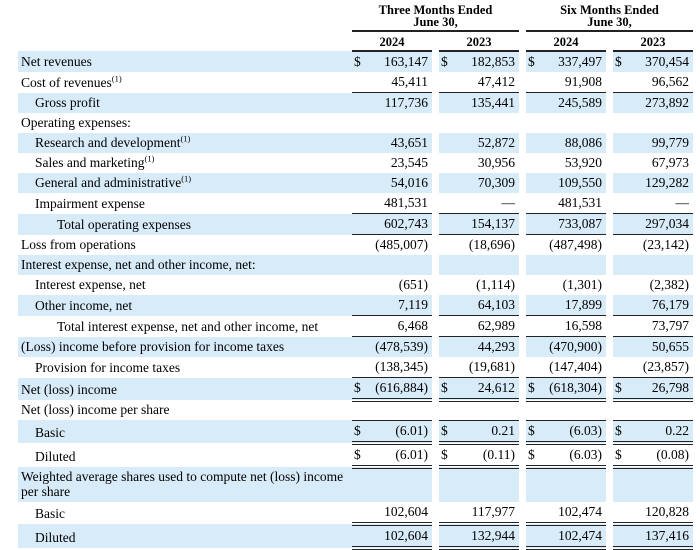 This screenshot has height=550, width=700. Describe the element at coordinates (662, 326) in the screenshot. I see `value-cell: 73,797` at that location.